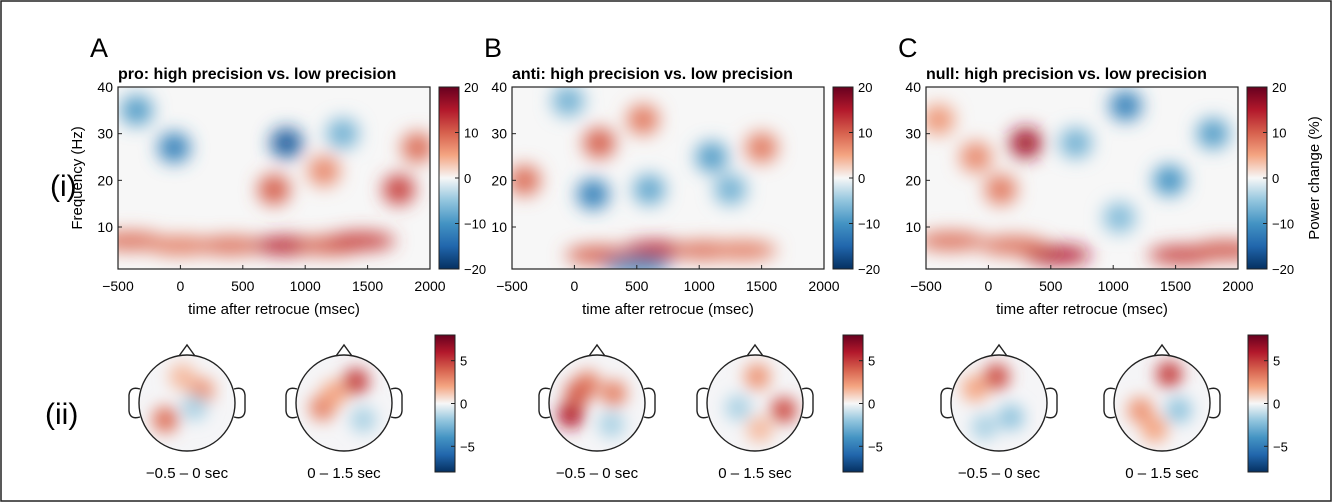 The width and height of the screenshot is (1332, 502). Describe the element at coordinates (99, 48) in the screenshot. I see `panel-letter: A` at that location.